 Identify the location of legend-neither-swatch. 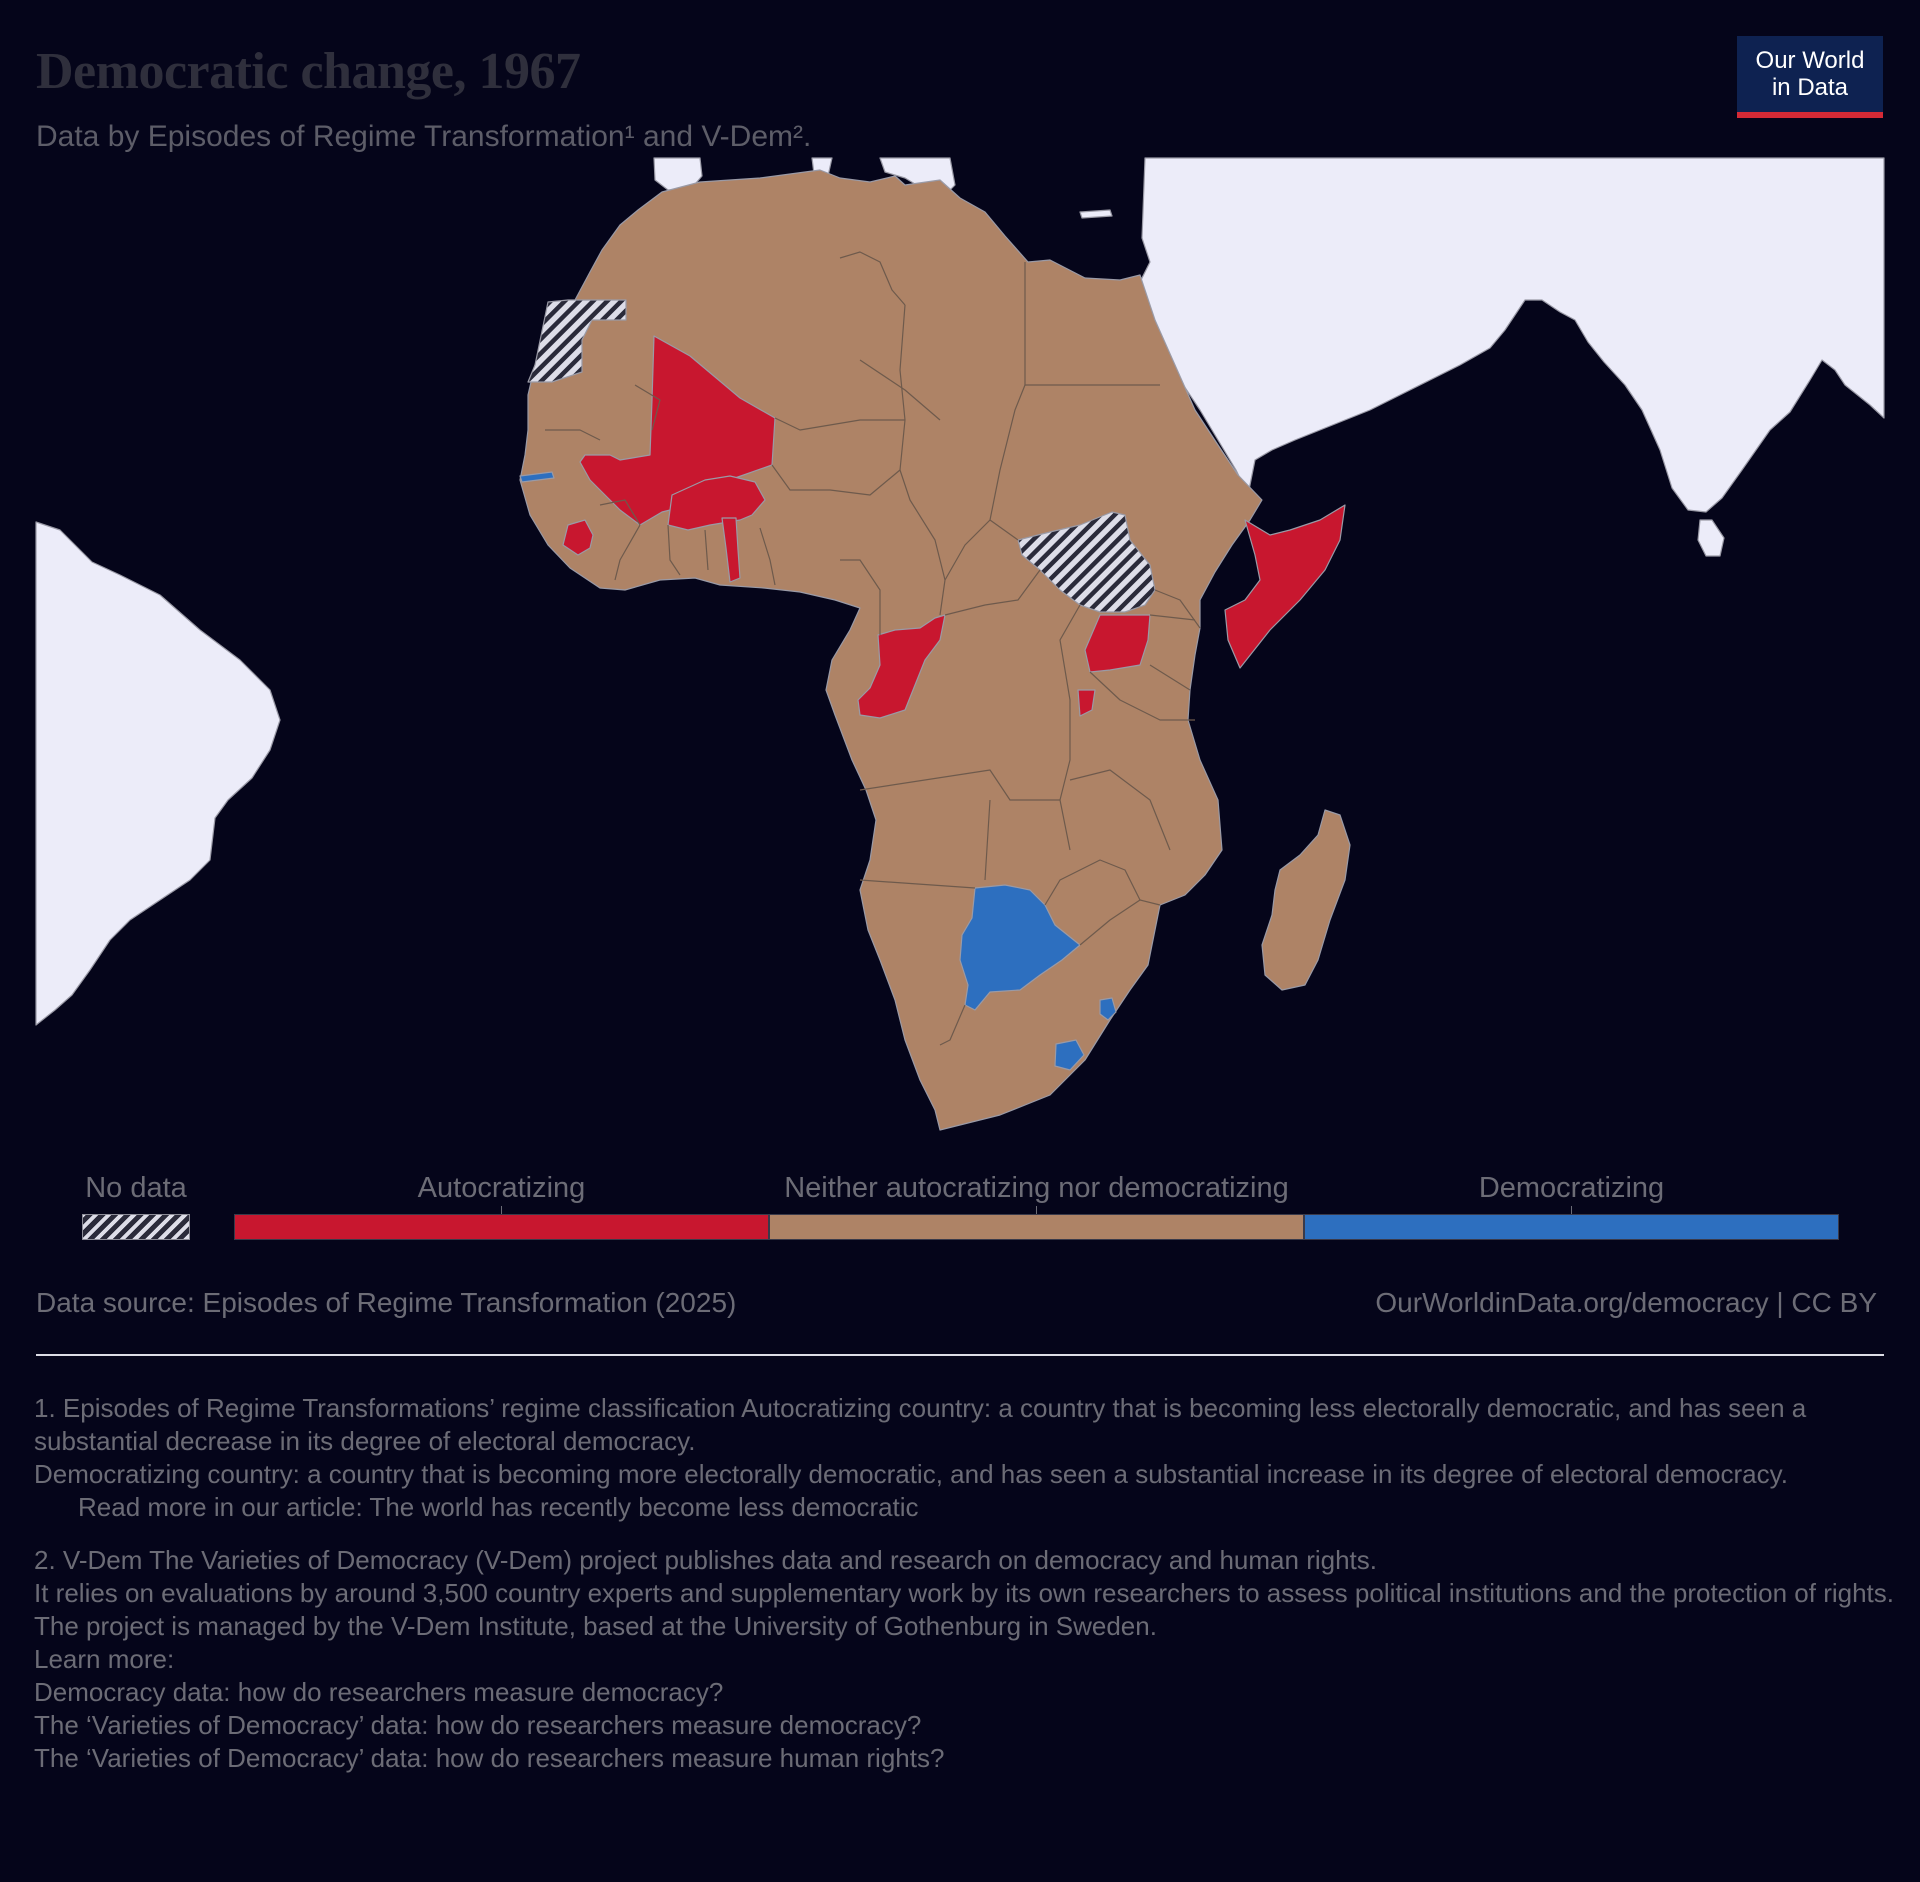
(1036, 1227).